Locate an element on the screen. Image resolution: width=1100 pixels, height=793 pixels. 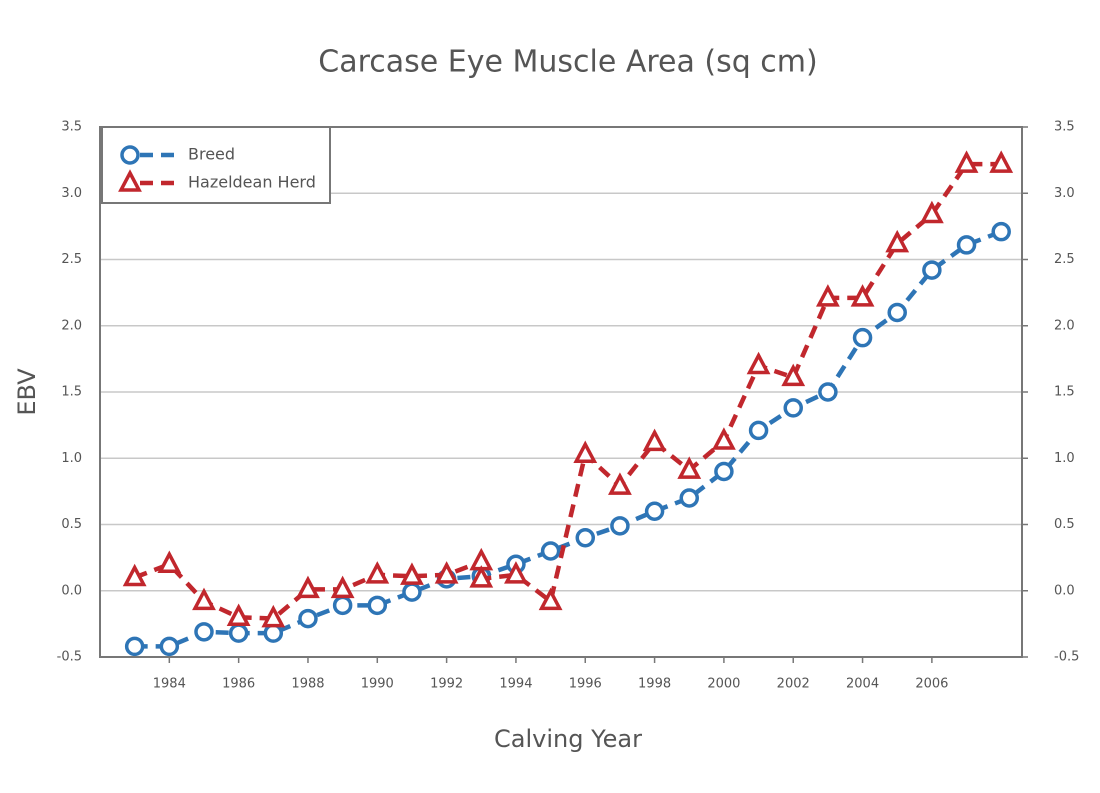
y-tick-label: 0.0 is located at coordinates (71, 590).